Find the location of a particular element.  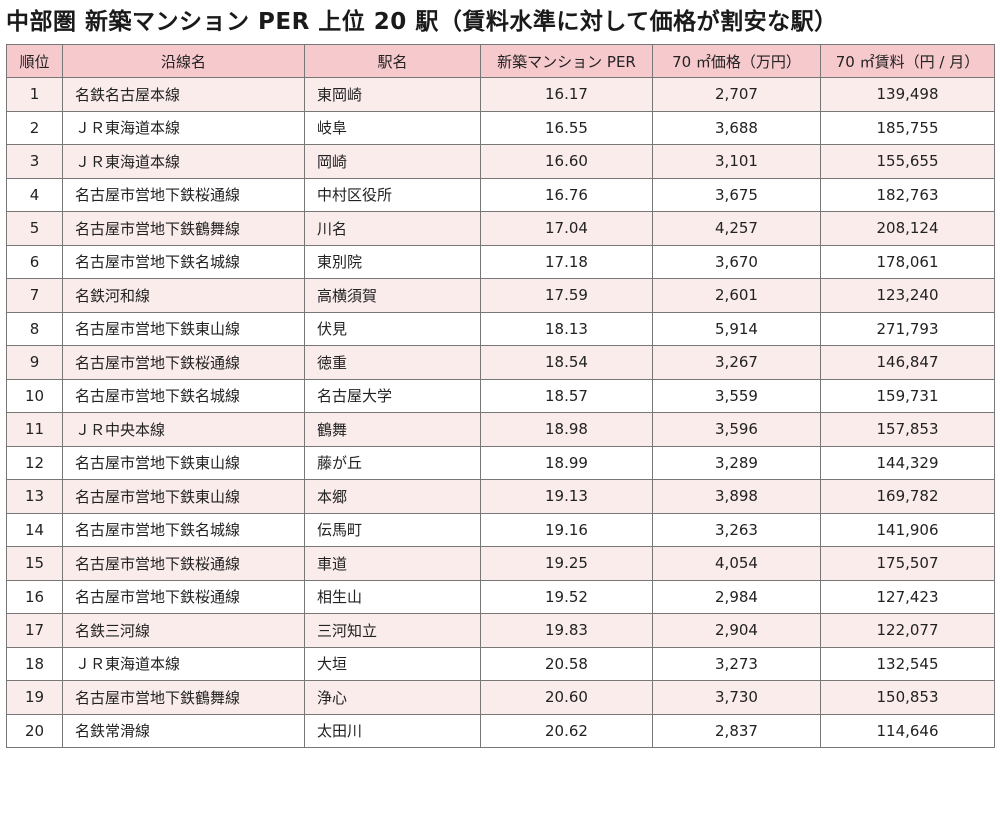

cell-per: 16.60 is located at coordinates (566, 161).